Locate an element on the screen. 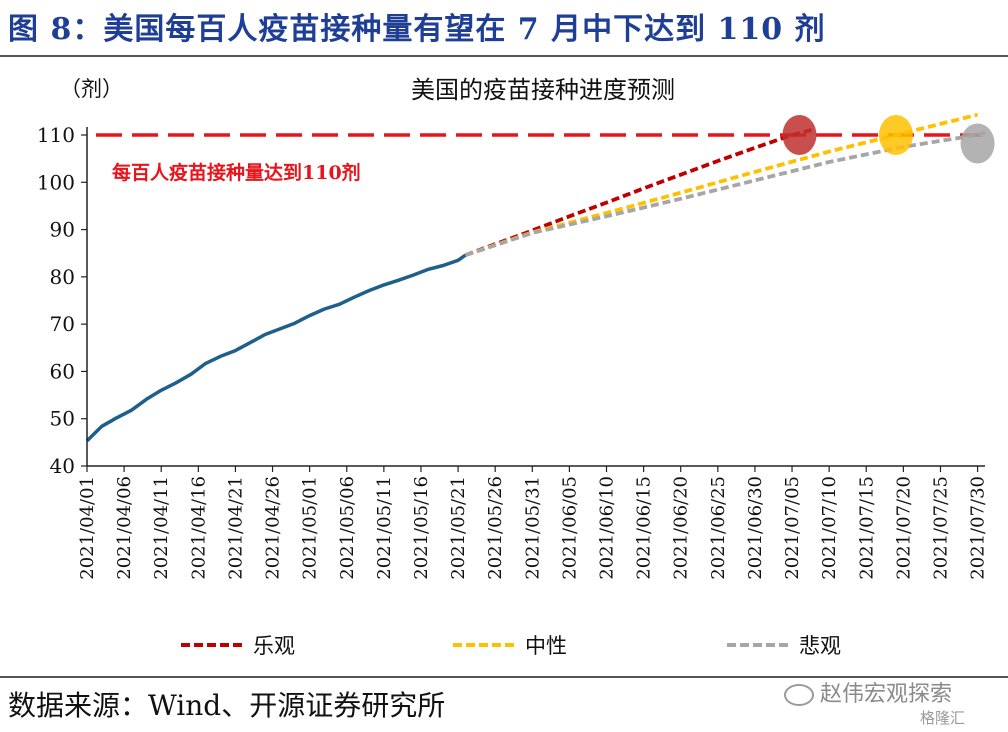 This screenshot has height=732, width=1008. chart-title: 美国的疫苗接种进度预测 is located at coordinates (543, 90).